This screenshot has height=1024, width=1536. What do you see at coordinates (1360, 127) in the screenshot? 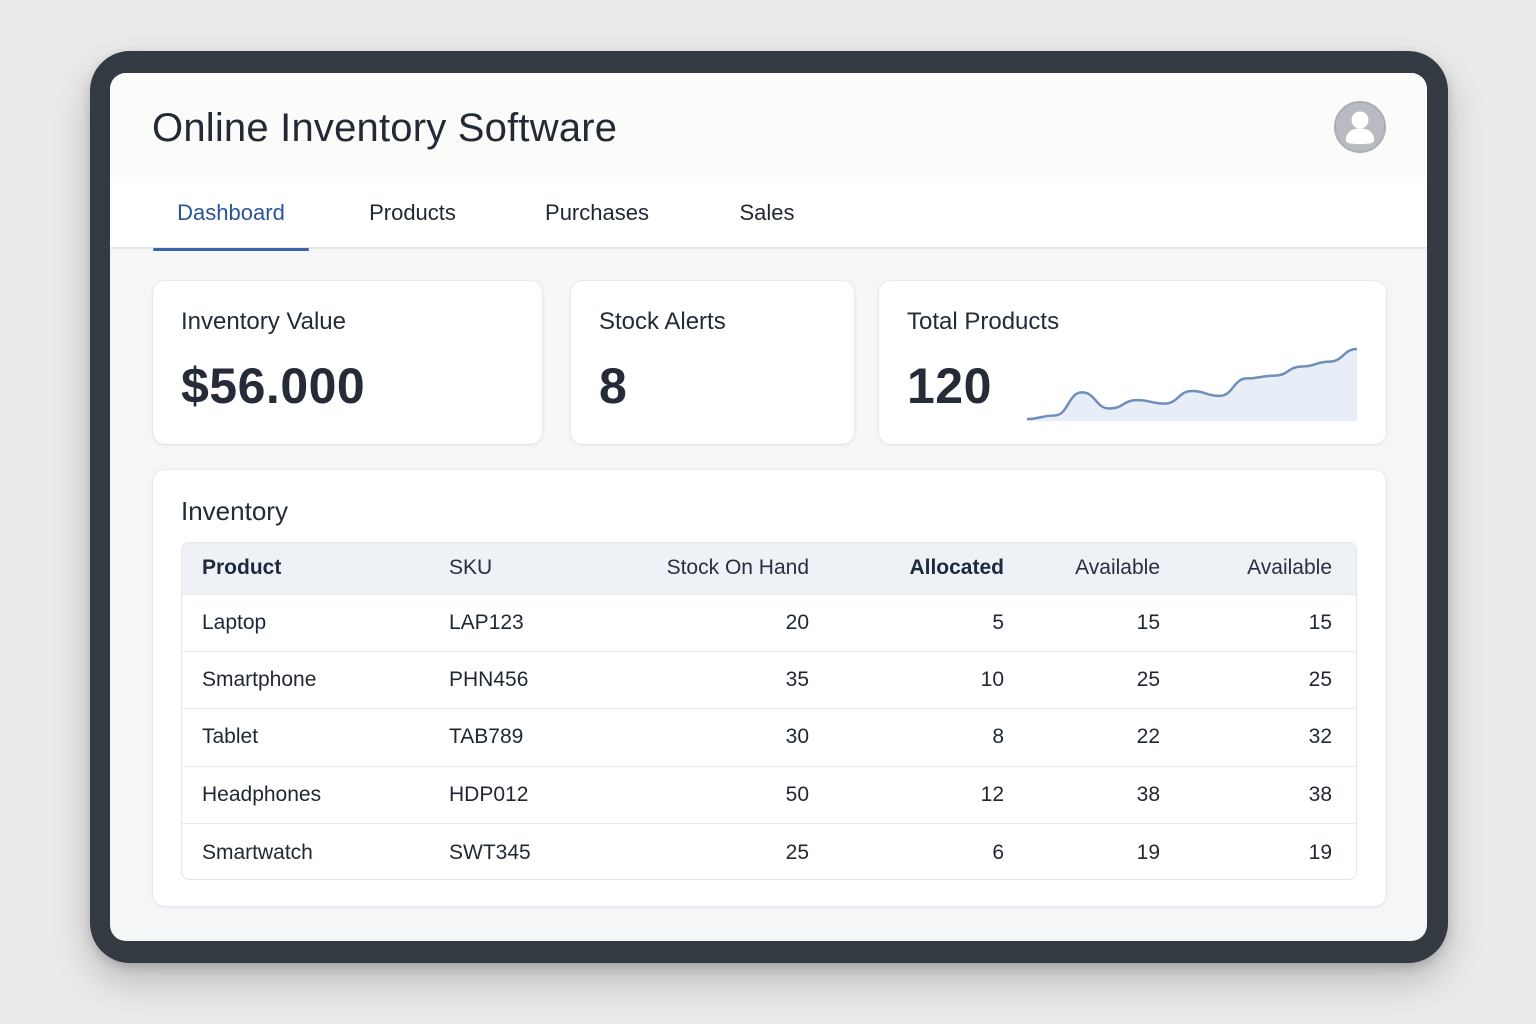
I see `user-avatar-icon` at bounding box center [1360, 127].